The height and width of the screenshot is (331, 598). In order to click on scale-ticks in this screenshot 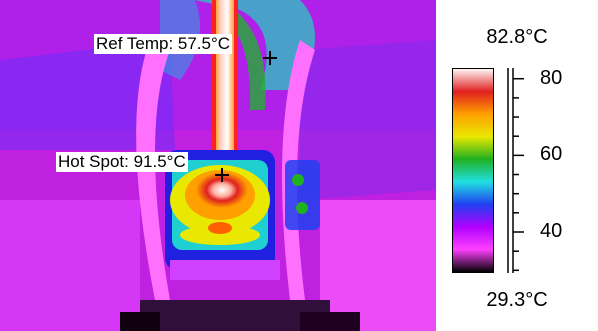, I will do `click(515, 170)`.